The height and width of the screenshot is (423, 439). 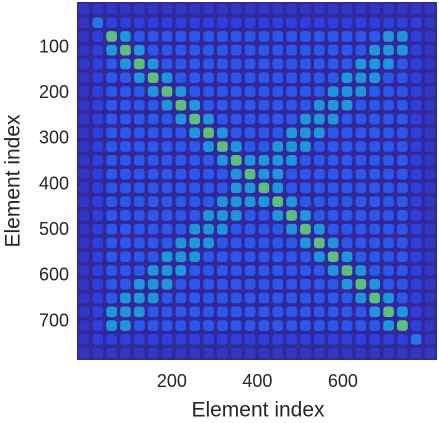 What do you see at coordinates (258, 410) in the screenshot?
I see `x-axis-label: Element index` at bounding box center [258, 410].